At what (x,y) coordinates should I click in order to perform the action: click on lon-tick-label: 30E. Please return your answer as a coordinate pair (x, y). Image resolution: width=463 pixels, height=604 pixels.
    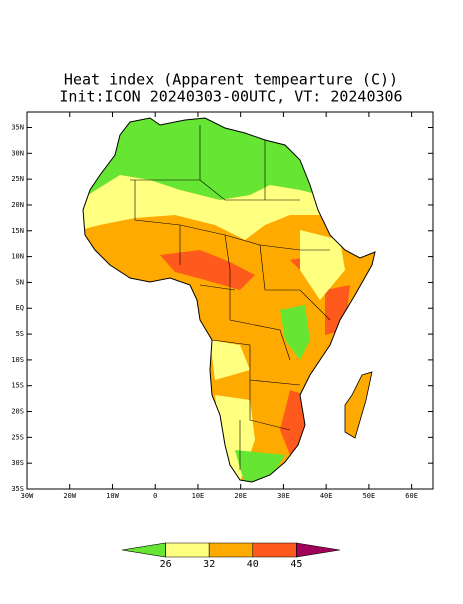
    Looking at the image, I should click on (283, 496).